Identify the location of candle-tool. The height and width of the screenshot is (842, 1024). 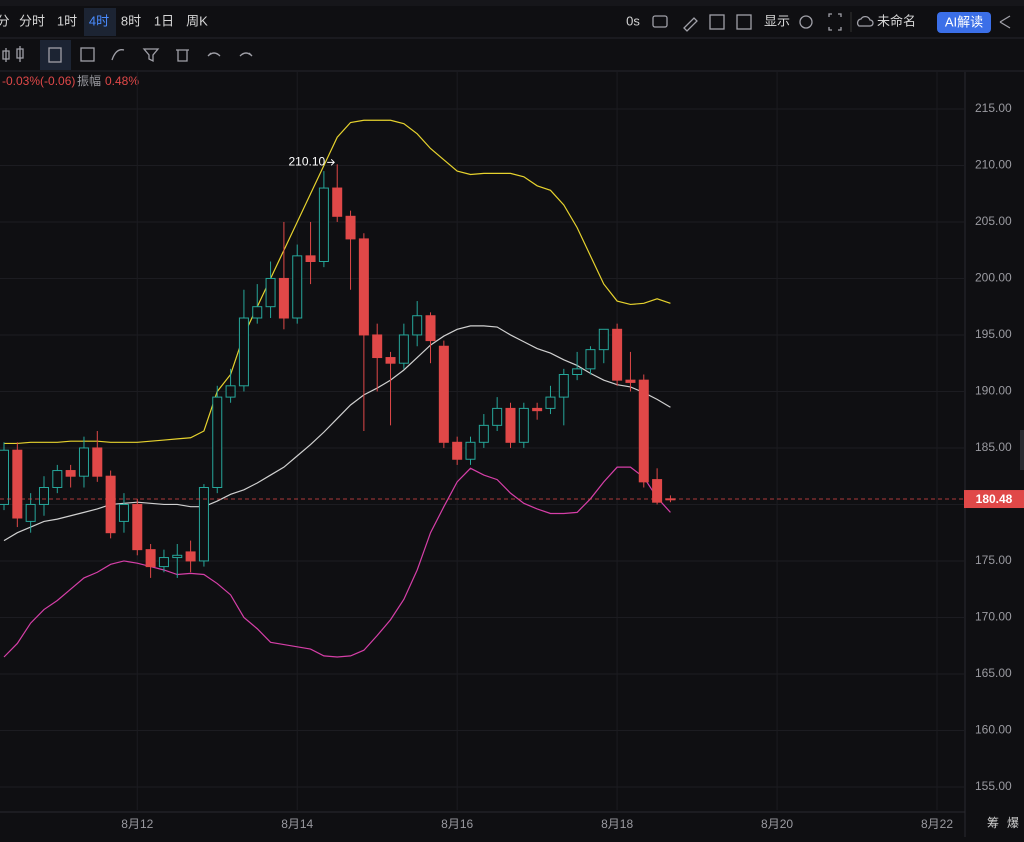
(13, 54).